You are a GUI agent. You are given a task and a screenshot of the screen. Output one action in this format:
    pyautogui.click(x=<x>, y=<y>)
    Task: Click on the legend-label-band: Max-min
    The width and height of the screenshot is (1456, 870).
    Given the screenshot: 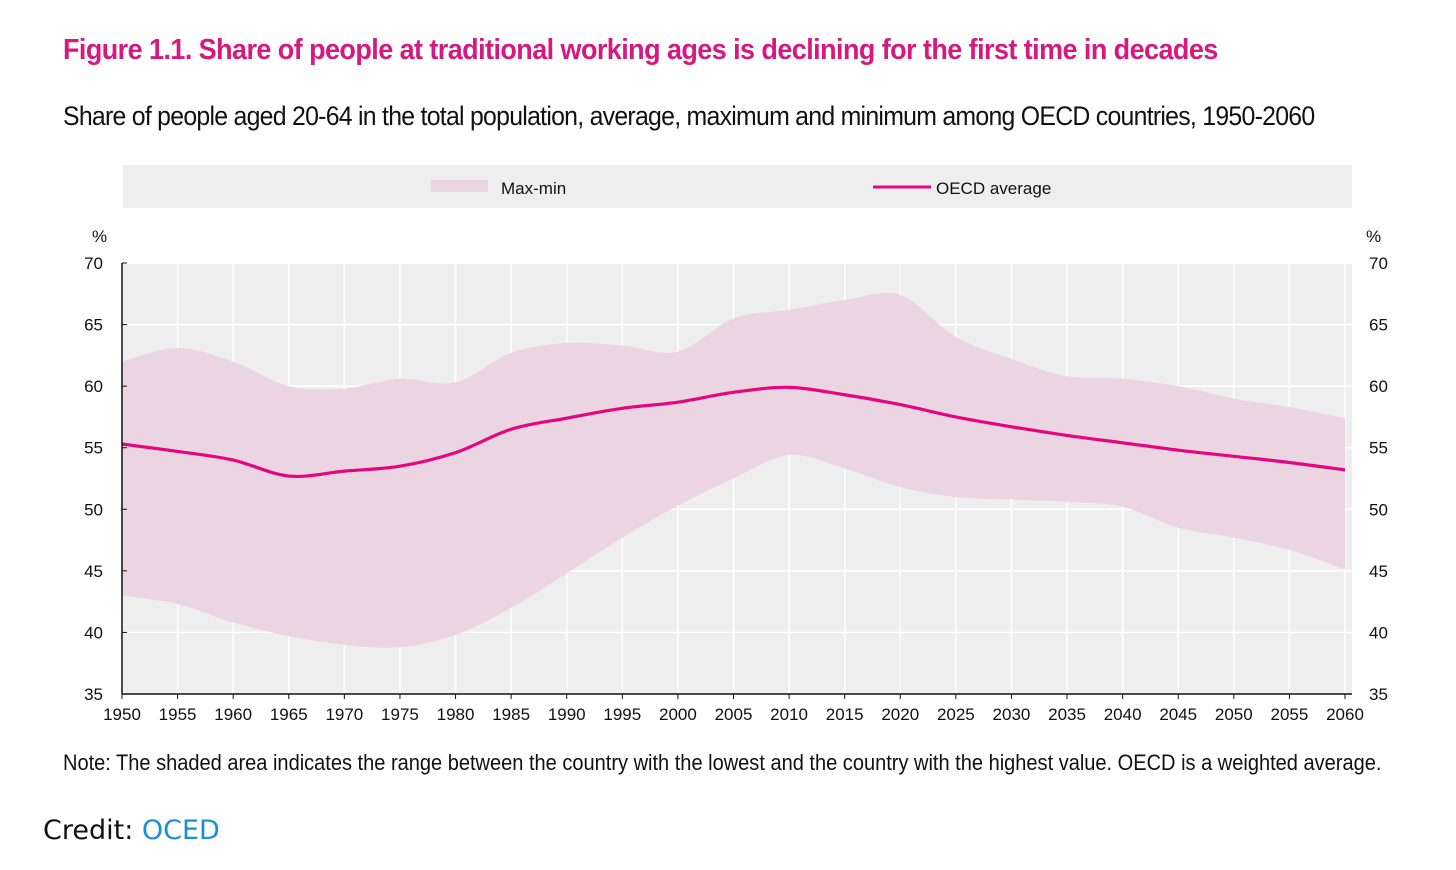 What is the action you would take?
    pyautogui.click(x=533, y=188)
    